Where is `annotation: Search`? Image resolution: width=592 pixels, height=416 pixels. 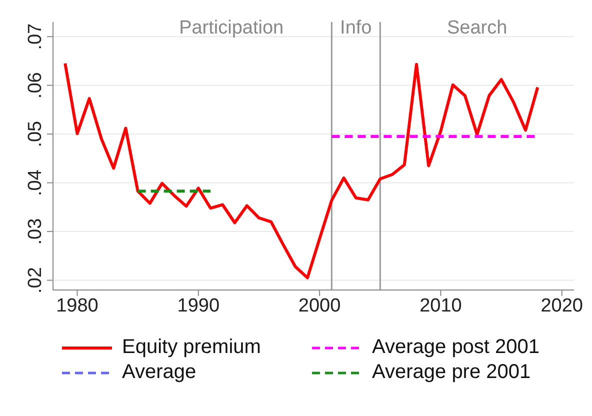 annotation: Search is located at coordinates (477, 28).